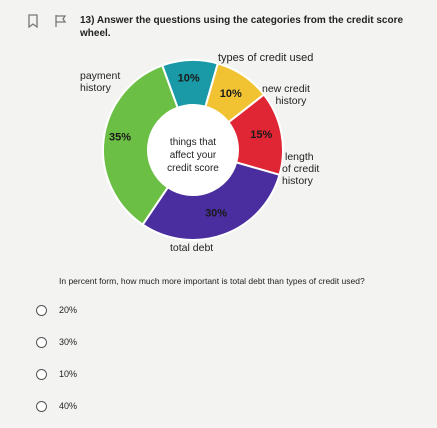 The height and width of the screenshot is (428, 437). I want to click on wheel-center, so click(193, 150).